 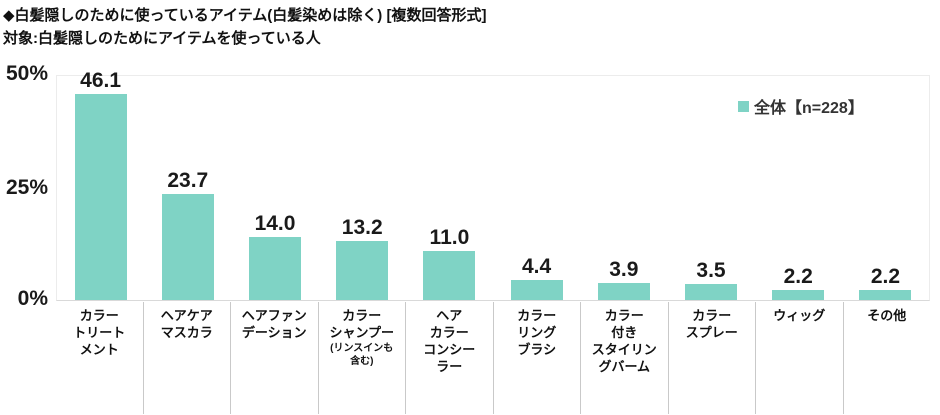 I want to click on bar-group: 13.2, so click(x=362, y=188).